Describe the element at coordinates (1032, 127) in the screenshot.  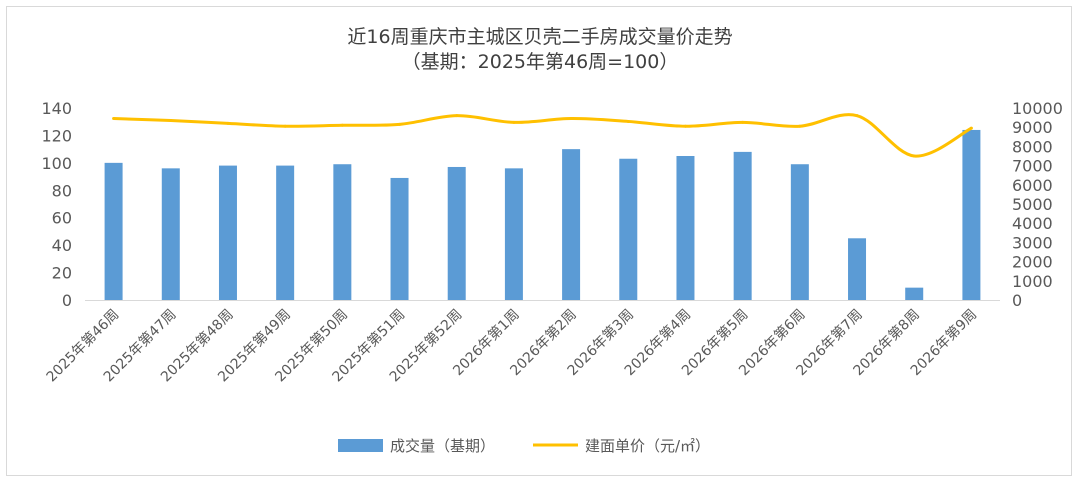
I see `y-right-tick-label: 9000` at that location.